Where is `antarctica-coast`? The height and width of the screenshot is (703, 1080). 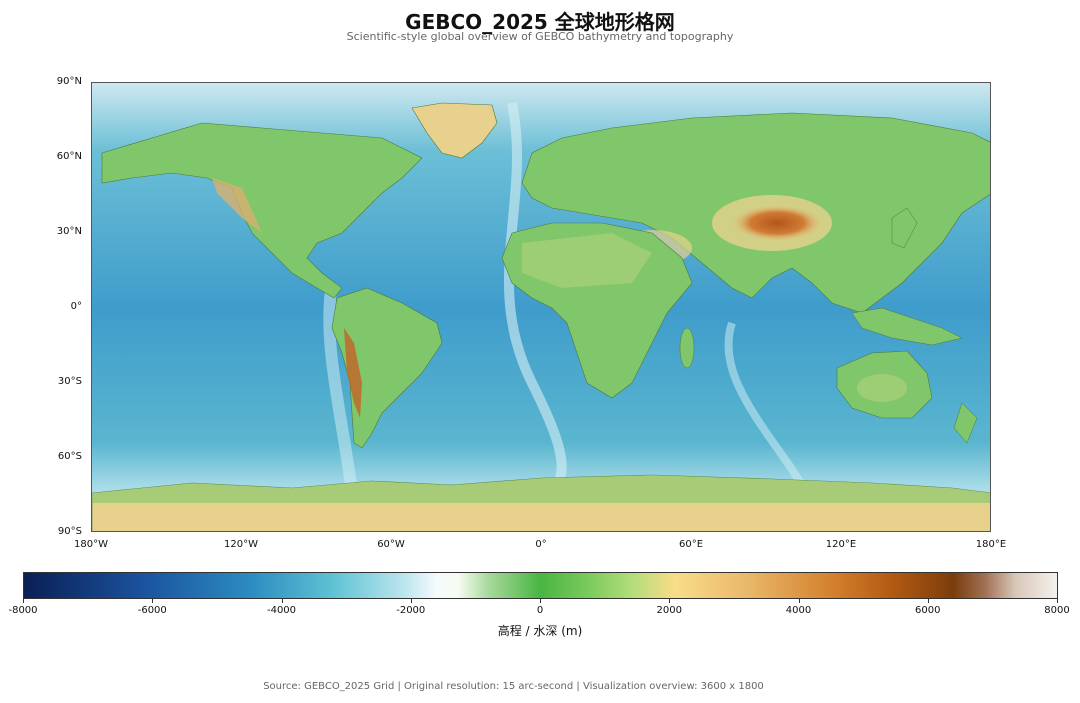 antarctica-coast is located at coordinates (541, 489).